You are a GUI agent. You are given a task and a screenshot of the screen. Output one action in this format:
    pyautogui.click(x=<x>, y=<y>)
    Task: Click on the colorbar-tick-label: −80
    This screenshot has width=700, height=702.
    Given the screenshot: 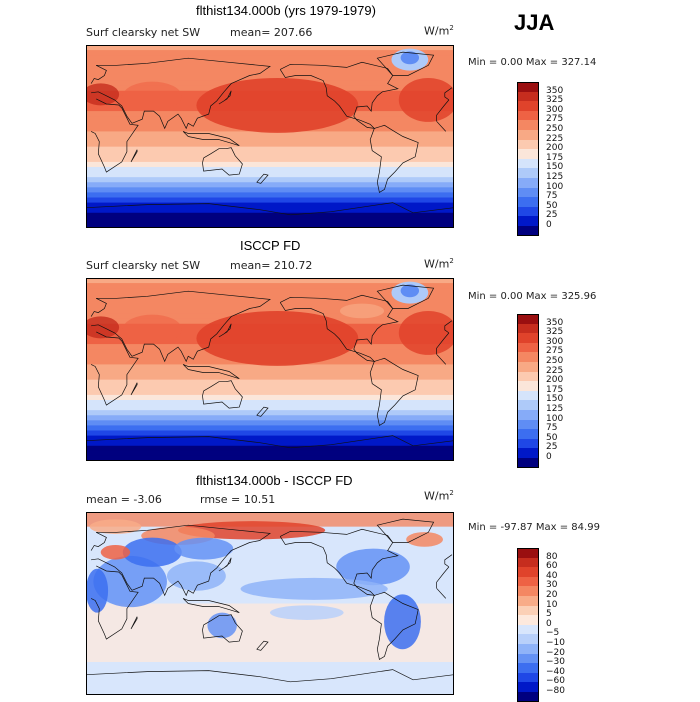 What is the action you would take?
    pyautogui.click(x=555, y=691)
    